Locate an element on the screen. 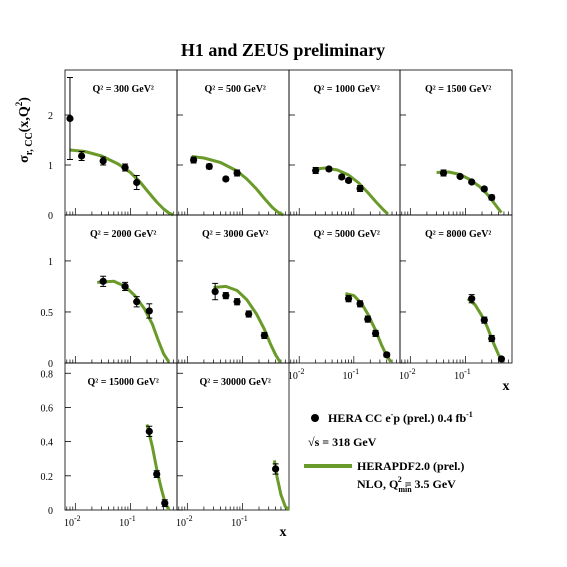 The height and width of the screenshot is (567, 567). panel-q2-3000: Q² = 3000 GeV² is located at coordinates (233, 289).